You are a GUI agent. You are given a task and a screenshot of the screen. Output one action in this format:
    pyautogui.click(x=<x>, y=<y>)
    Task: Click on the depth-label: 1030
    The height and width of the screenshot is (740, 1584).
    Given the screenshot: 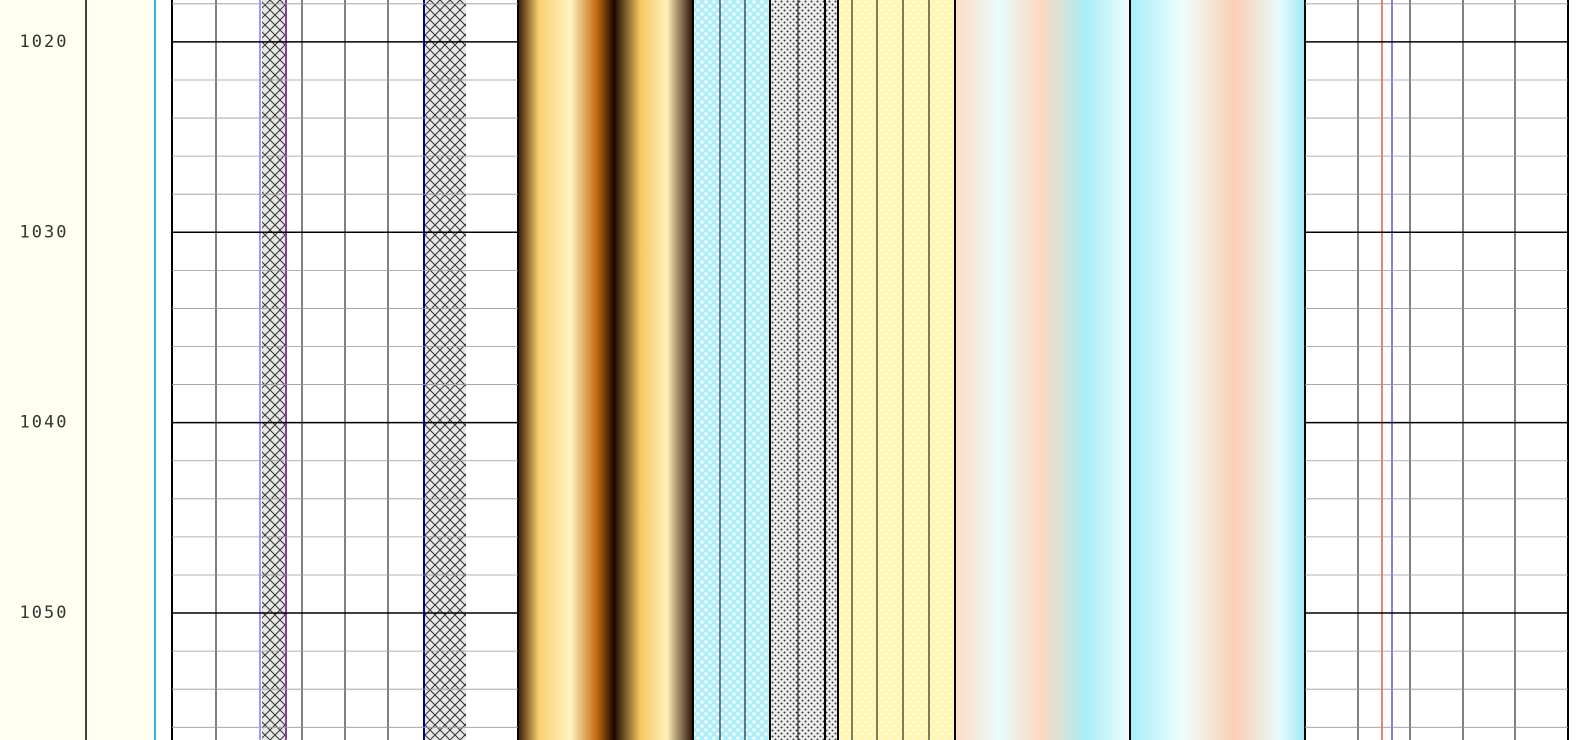 What is the action you would take?
    pyautogui.click(x=44, y=232)
    